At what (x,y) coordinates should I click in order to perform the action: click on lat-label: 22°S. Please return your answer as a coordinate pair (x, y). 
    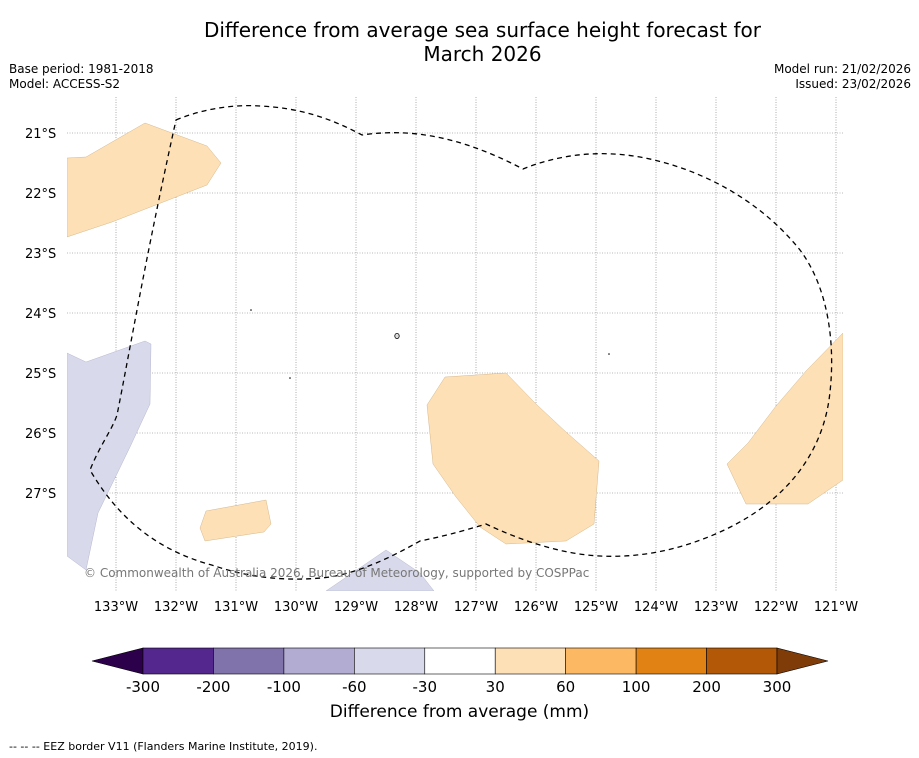
    Looking at the image, I should click on (40, 194).